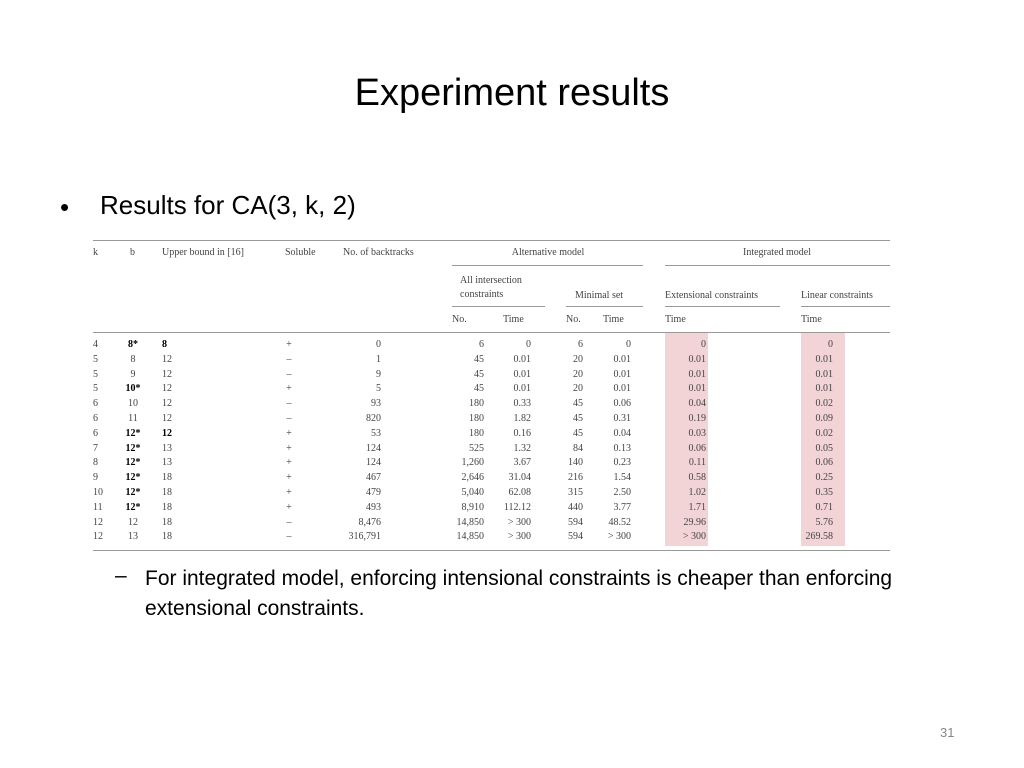  Describe the element at coordinates (837, 295) in the screenshot. I see `sub-header: Linear constraints` at that location.